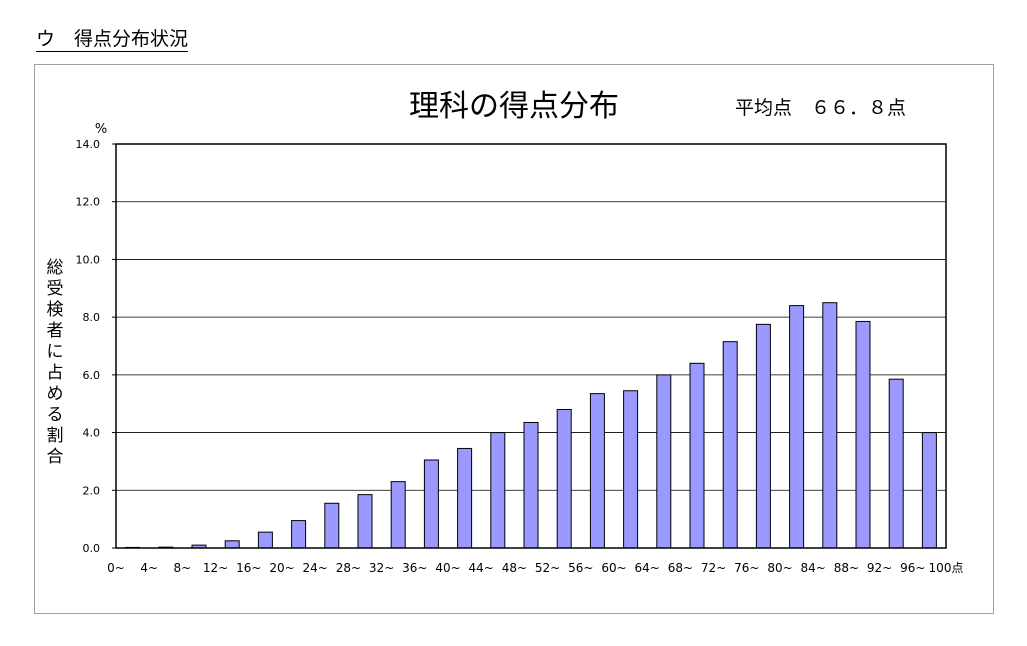  Describe the element at coordinates (697, 455) in the screenshot. I see `bar-68~72` at that location.